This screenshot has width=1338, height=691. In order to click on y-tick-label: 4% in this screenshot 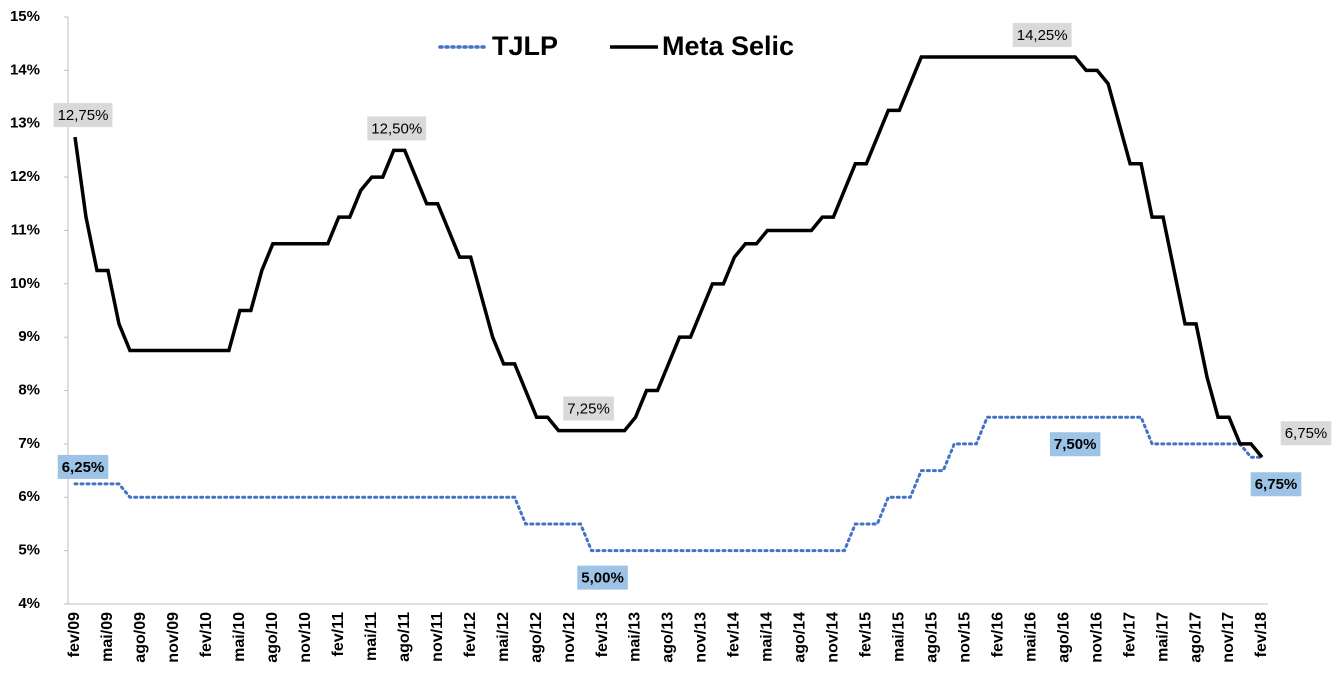, I will do `click(29, 603)`.